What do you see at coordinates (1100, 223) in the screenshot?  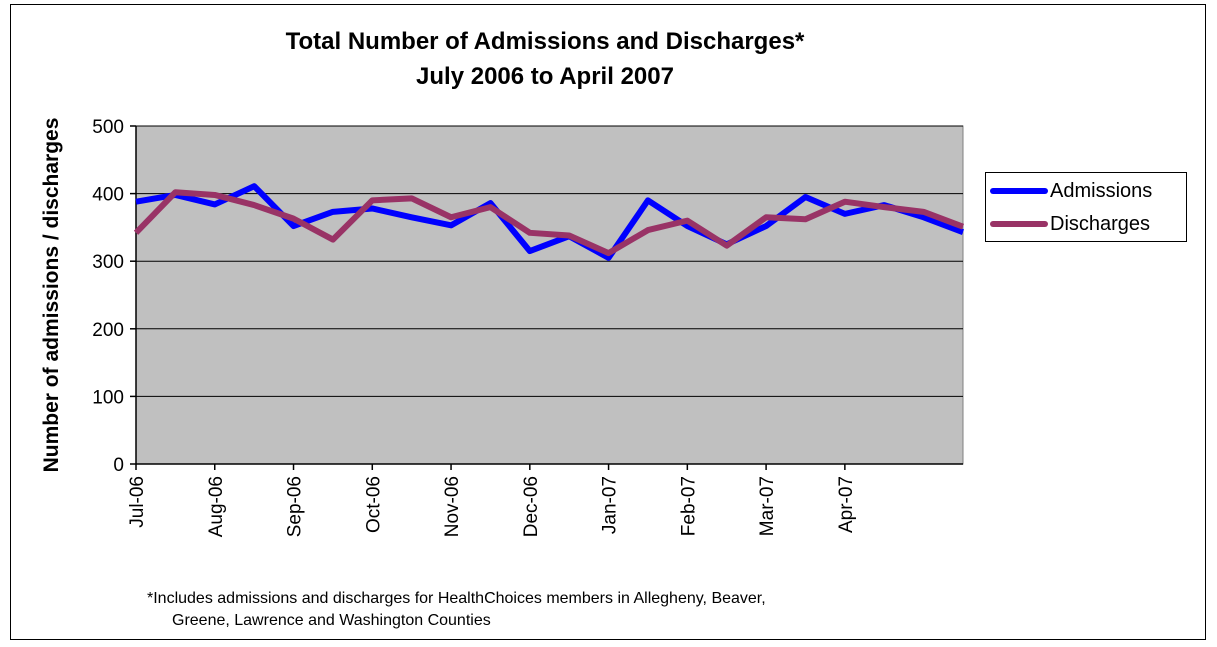 I see `legend-label-discharges: Discharges` at bounding box center [1100, 223].